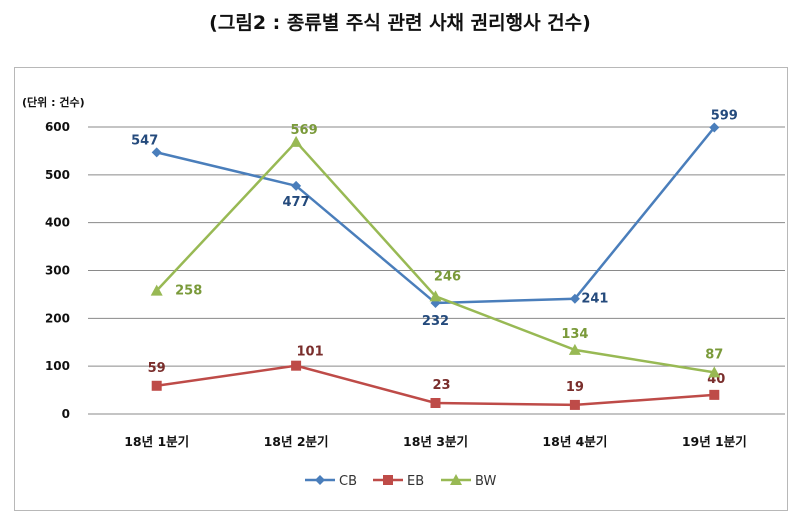 Image resolution: width=800 pixels, height=517 pixels. I want to click on legend-label: BW, so click(485, 481).